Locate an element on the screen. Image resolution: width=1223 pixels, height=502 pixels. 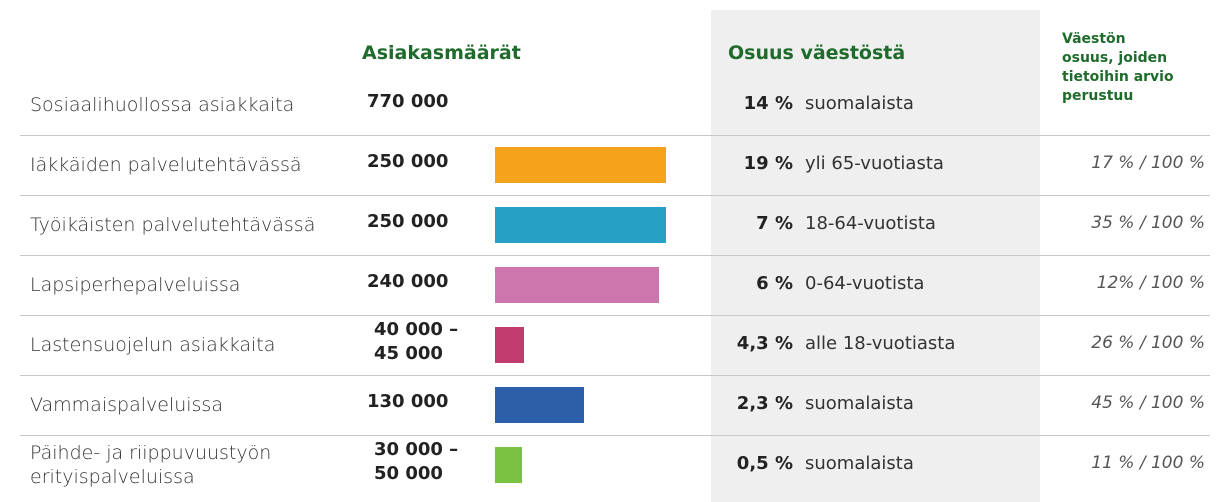
basis-value: 17 % / 100 % is located at coordinates (1148, 163).